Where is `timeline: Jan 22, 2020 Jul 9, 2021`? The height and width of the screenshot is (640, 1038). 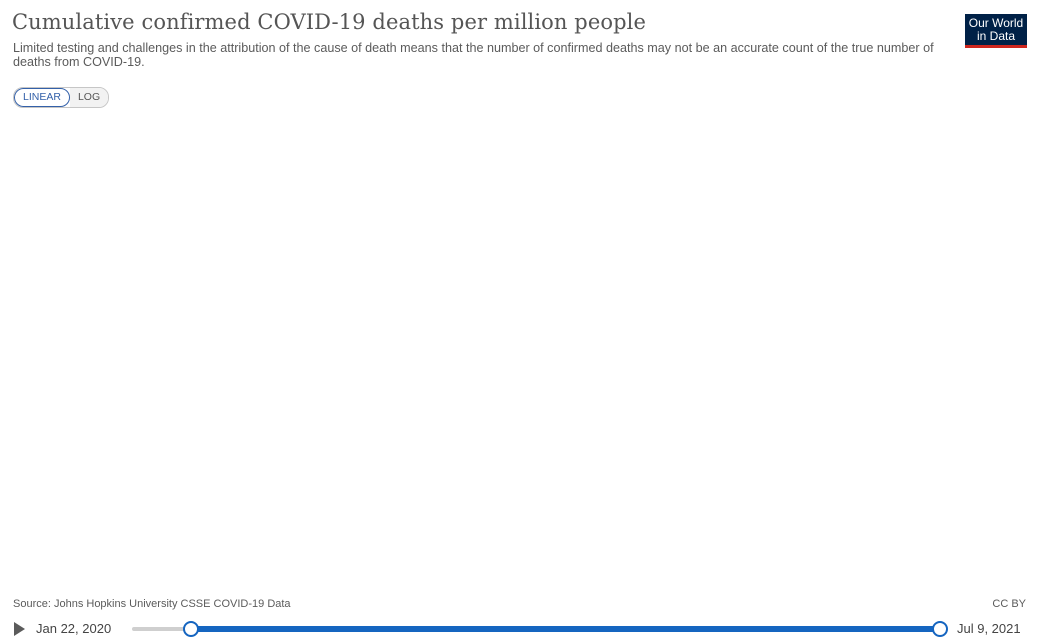 timeline: Jan 22, 2020 Jul 9, 2021 is located at coordinates (519, 629).